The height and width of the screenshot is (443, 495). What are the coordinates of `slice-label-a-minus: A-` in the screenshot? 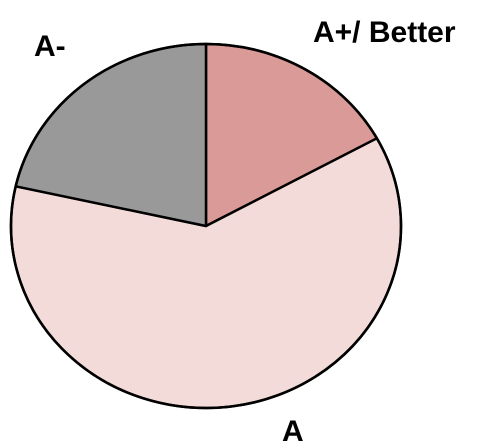 It's located at (50, 46).